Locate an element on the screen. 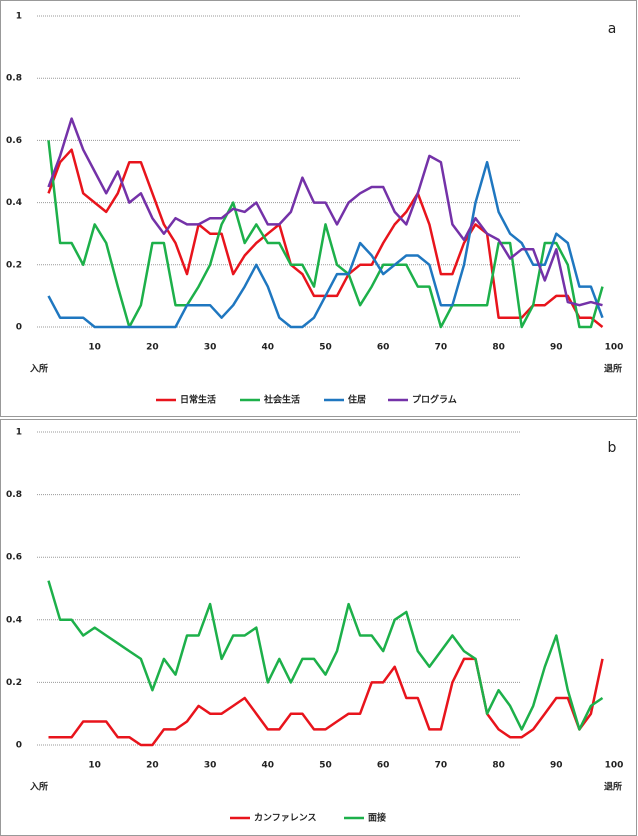 The width and height of the screenshot is (638, 836). legend-label: 面接 is located at coordinates (377, 818).